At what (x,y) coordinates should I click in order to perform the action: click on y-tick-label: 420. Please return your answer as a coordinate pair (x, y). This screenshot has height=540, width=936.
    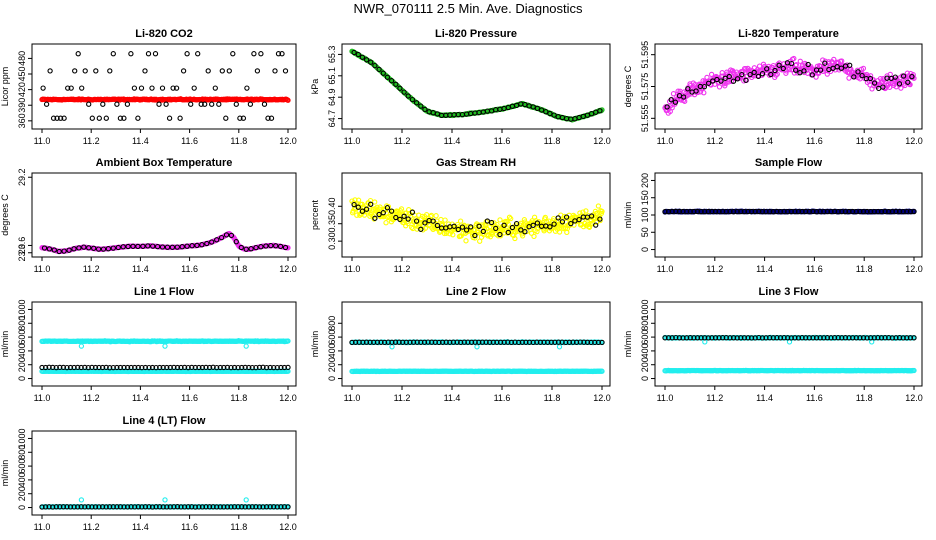
    Looking at the image, I should click on (22, 89).